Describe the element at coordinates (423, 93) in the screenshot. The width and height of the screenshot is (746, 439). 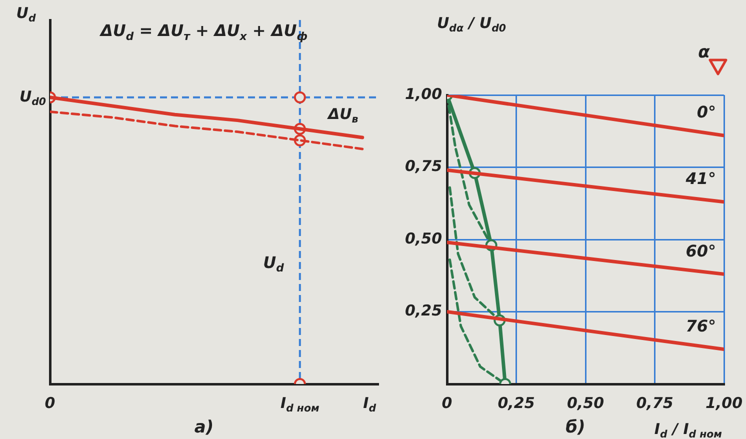
I see `y-tick-label: 1,00` at that location.